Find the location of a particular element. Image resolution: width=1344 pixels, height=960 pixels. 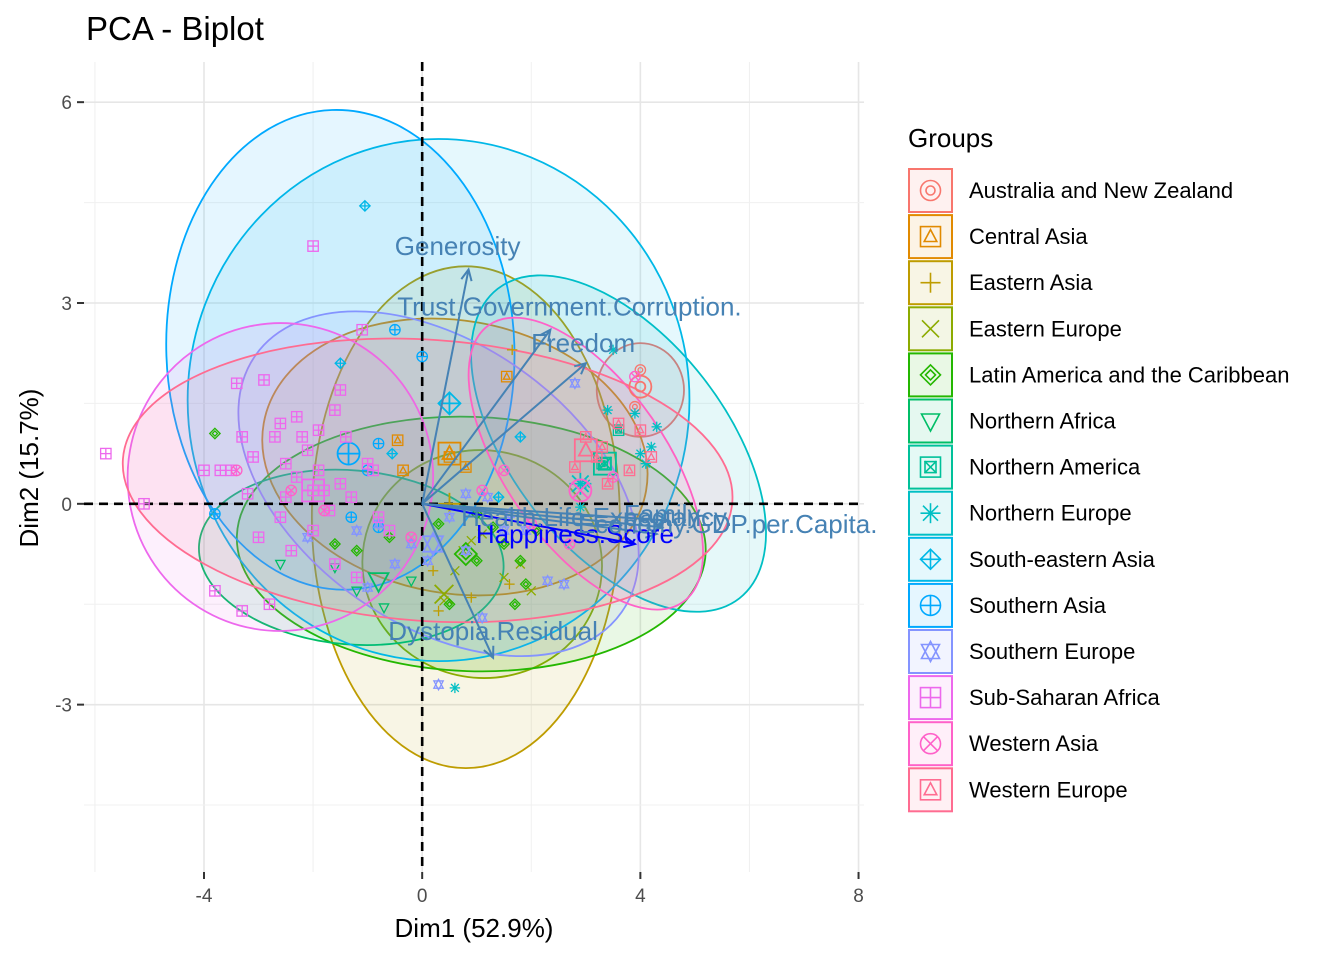

marker-plus is located at coordinates (930, 282).